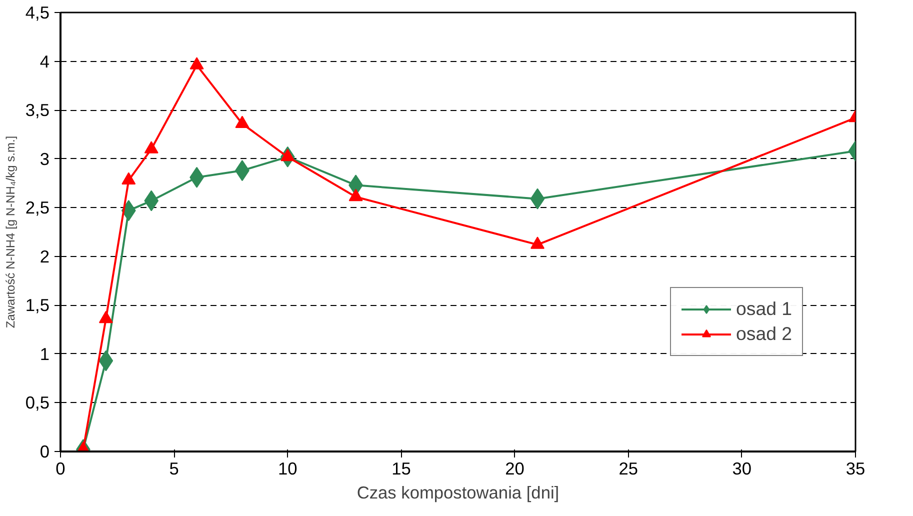 This screenshot has height=516, width=913. What do you see at coordinates (458, 492) in the screenshot?
I see `x-axis-title: Czas kompostowania [dni]` at bounding box center [458, 492].